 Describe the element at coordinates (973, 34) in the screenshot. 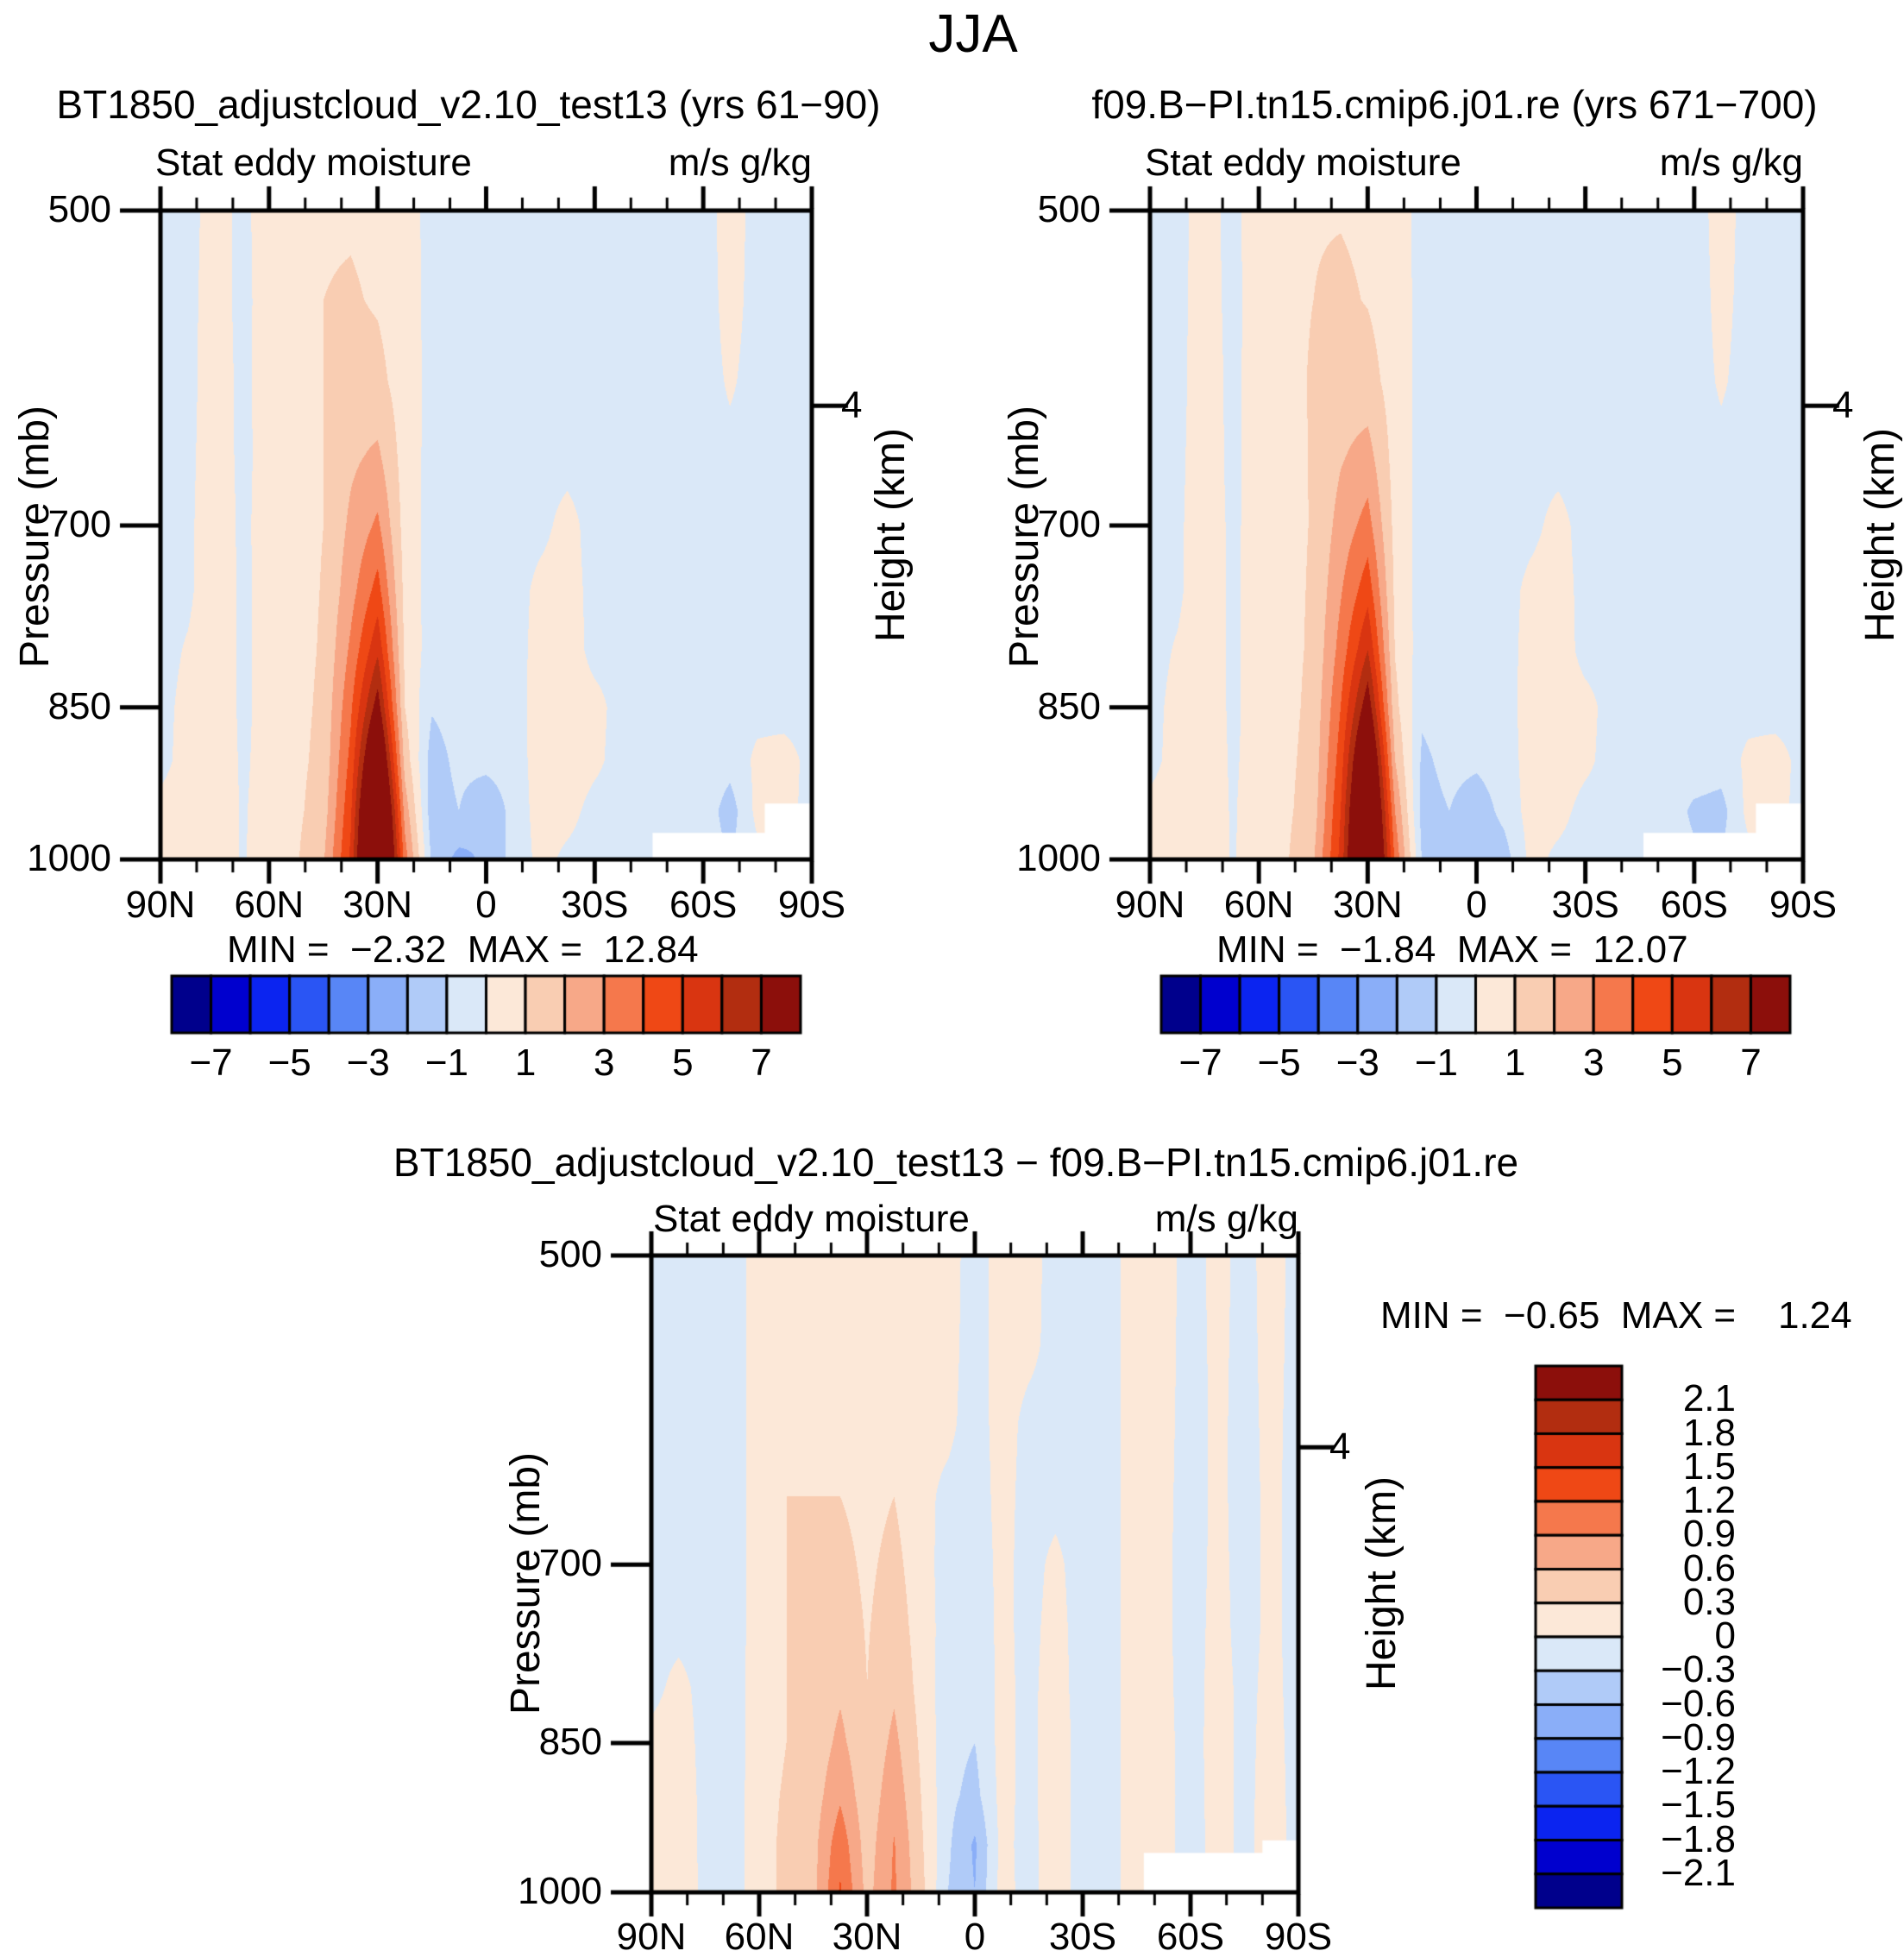

I see `figure-title: JJA` at that location.